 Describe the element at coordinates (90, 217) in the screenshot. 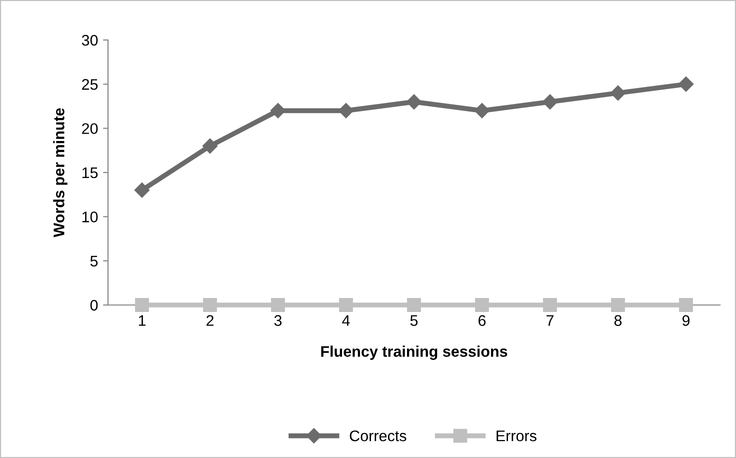

I see `y-tick-label: 10` at that location.